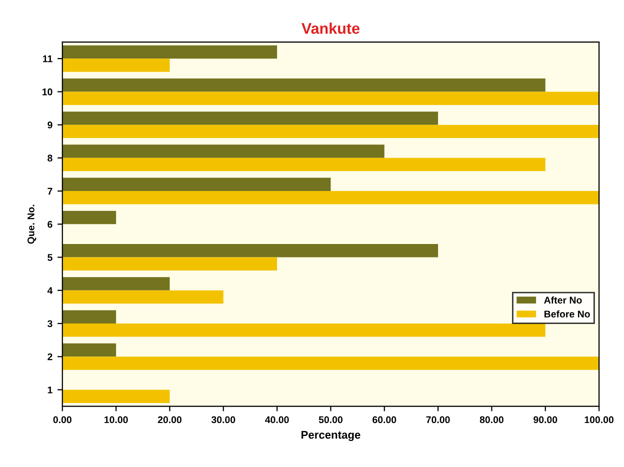 The image size is (624, 467). I want to click on x-tick-label: 100.00, so click(599, 420).